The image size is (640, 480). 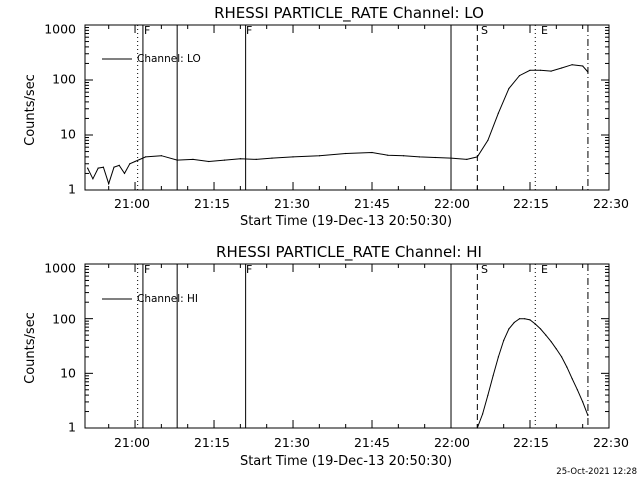 What do you see at coordinates (596, 472) in the screenshot?
I see `timestamp: 25-Oct-2021 12:28` at bounding box center [596, 472].